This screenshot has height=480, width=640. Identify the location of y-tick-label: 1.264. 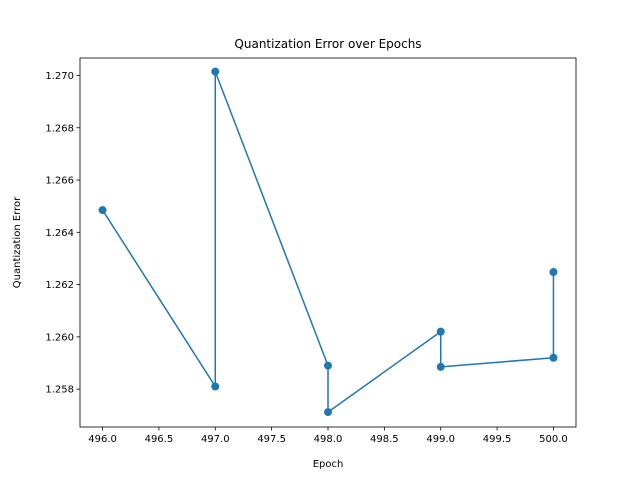
(59, 233).